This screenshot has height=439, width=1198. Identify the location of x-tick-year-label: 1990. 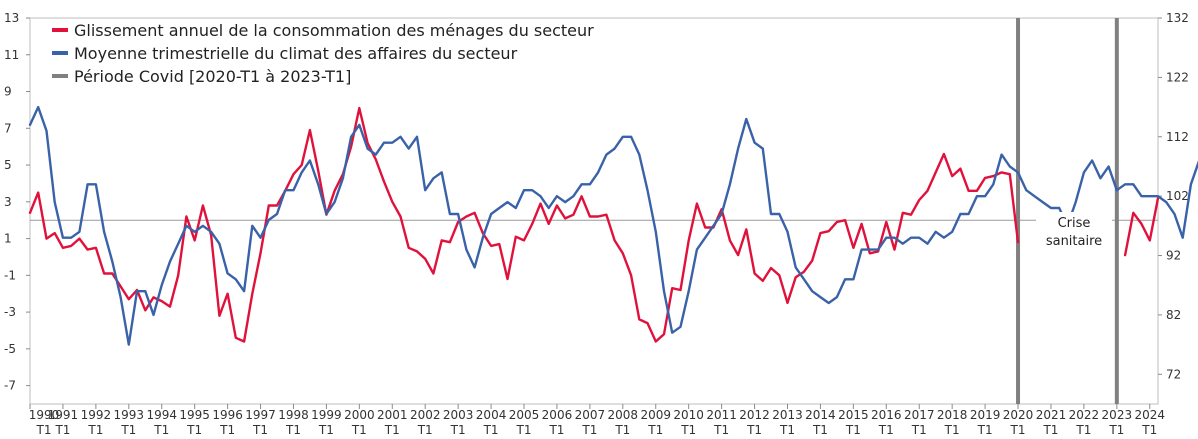
(44, 415).